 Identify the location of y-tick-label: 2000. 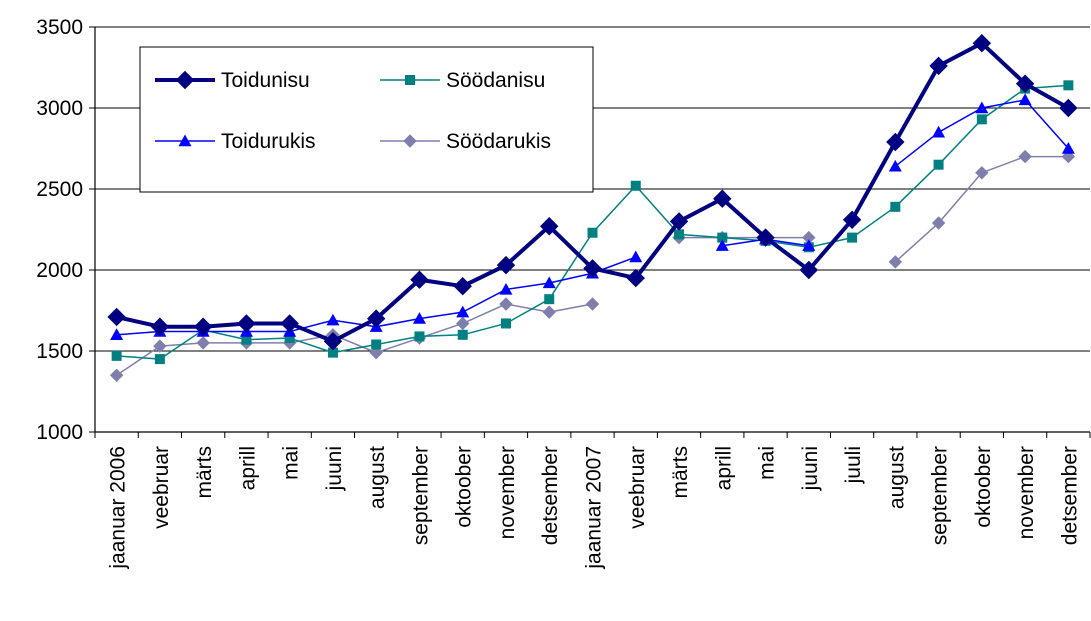
(59, 270).